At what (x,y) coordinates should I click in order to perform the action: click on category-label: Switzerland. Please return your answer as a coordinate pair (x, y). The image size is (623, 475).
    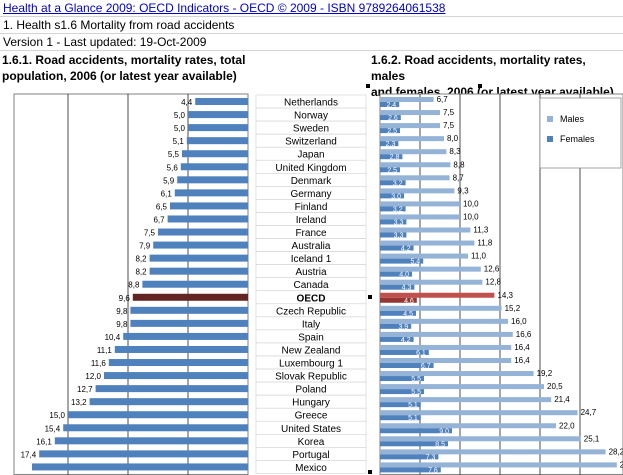
    Looking at the image, I should click on (311, 142).